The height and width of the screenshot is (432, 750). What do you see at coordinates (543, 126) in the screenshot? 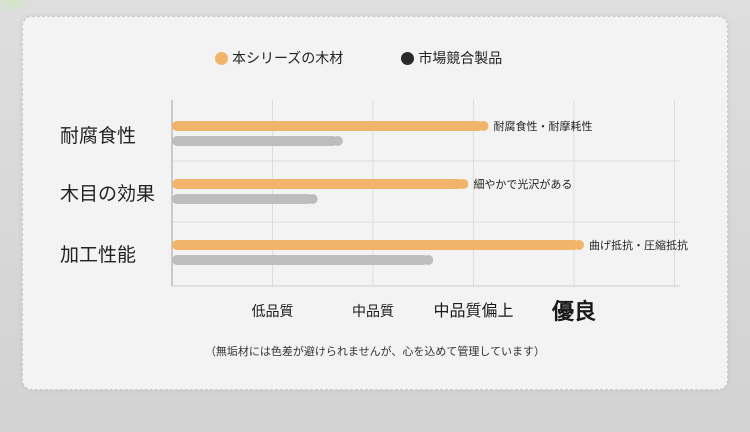
I see `data-annotation: 耐腐食性・耐摩耗性` at bounding box center [543, 126].